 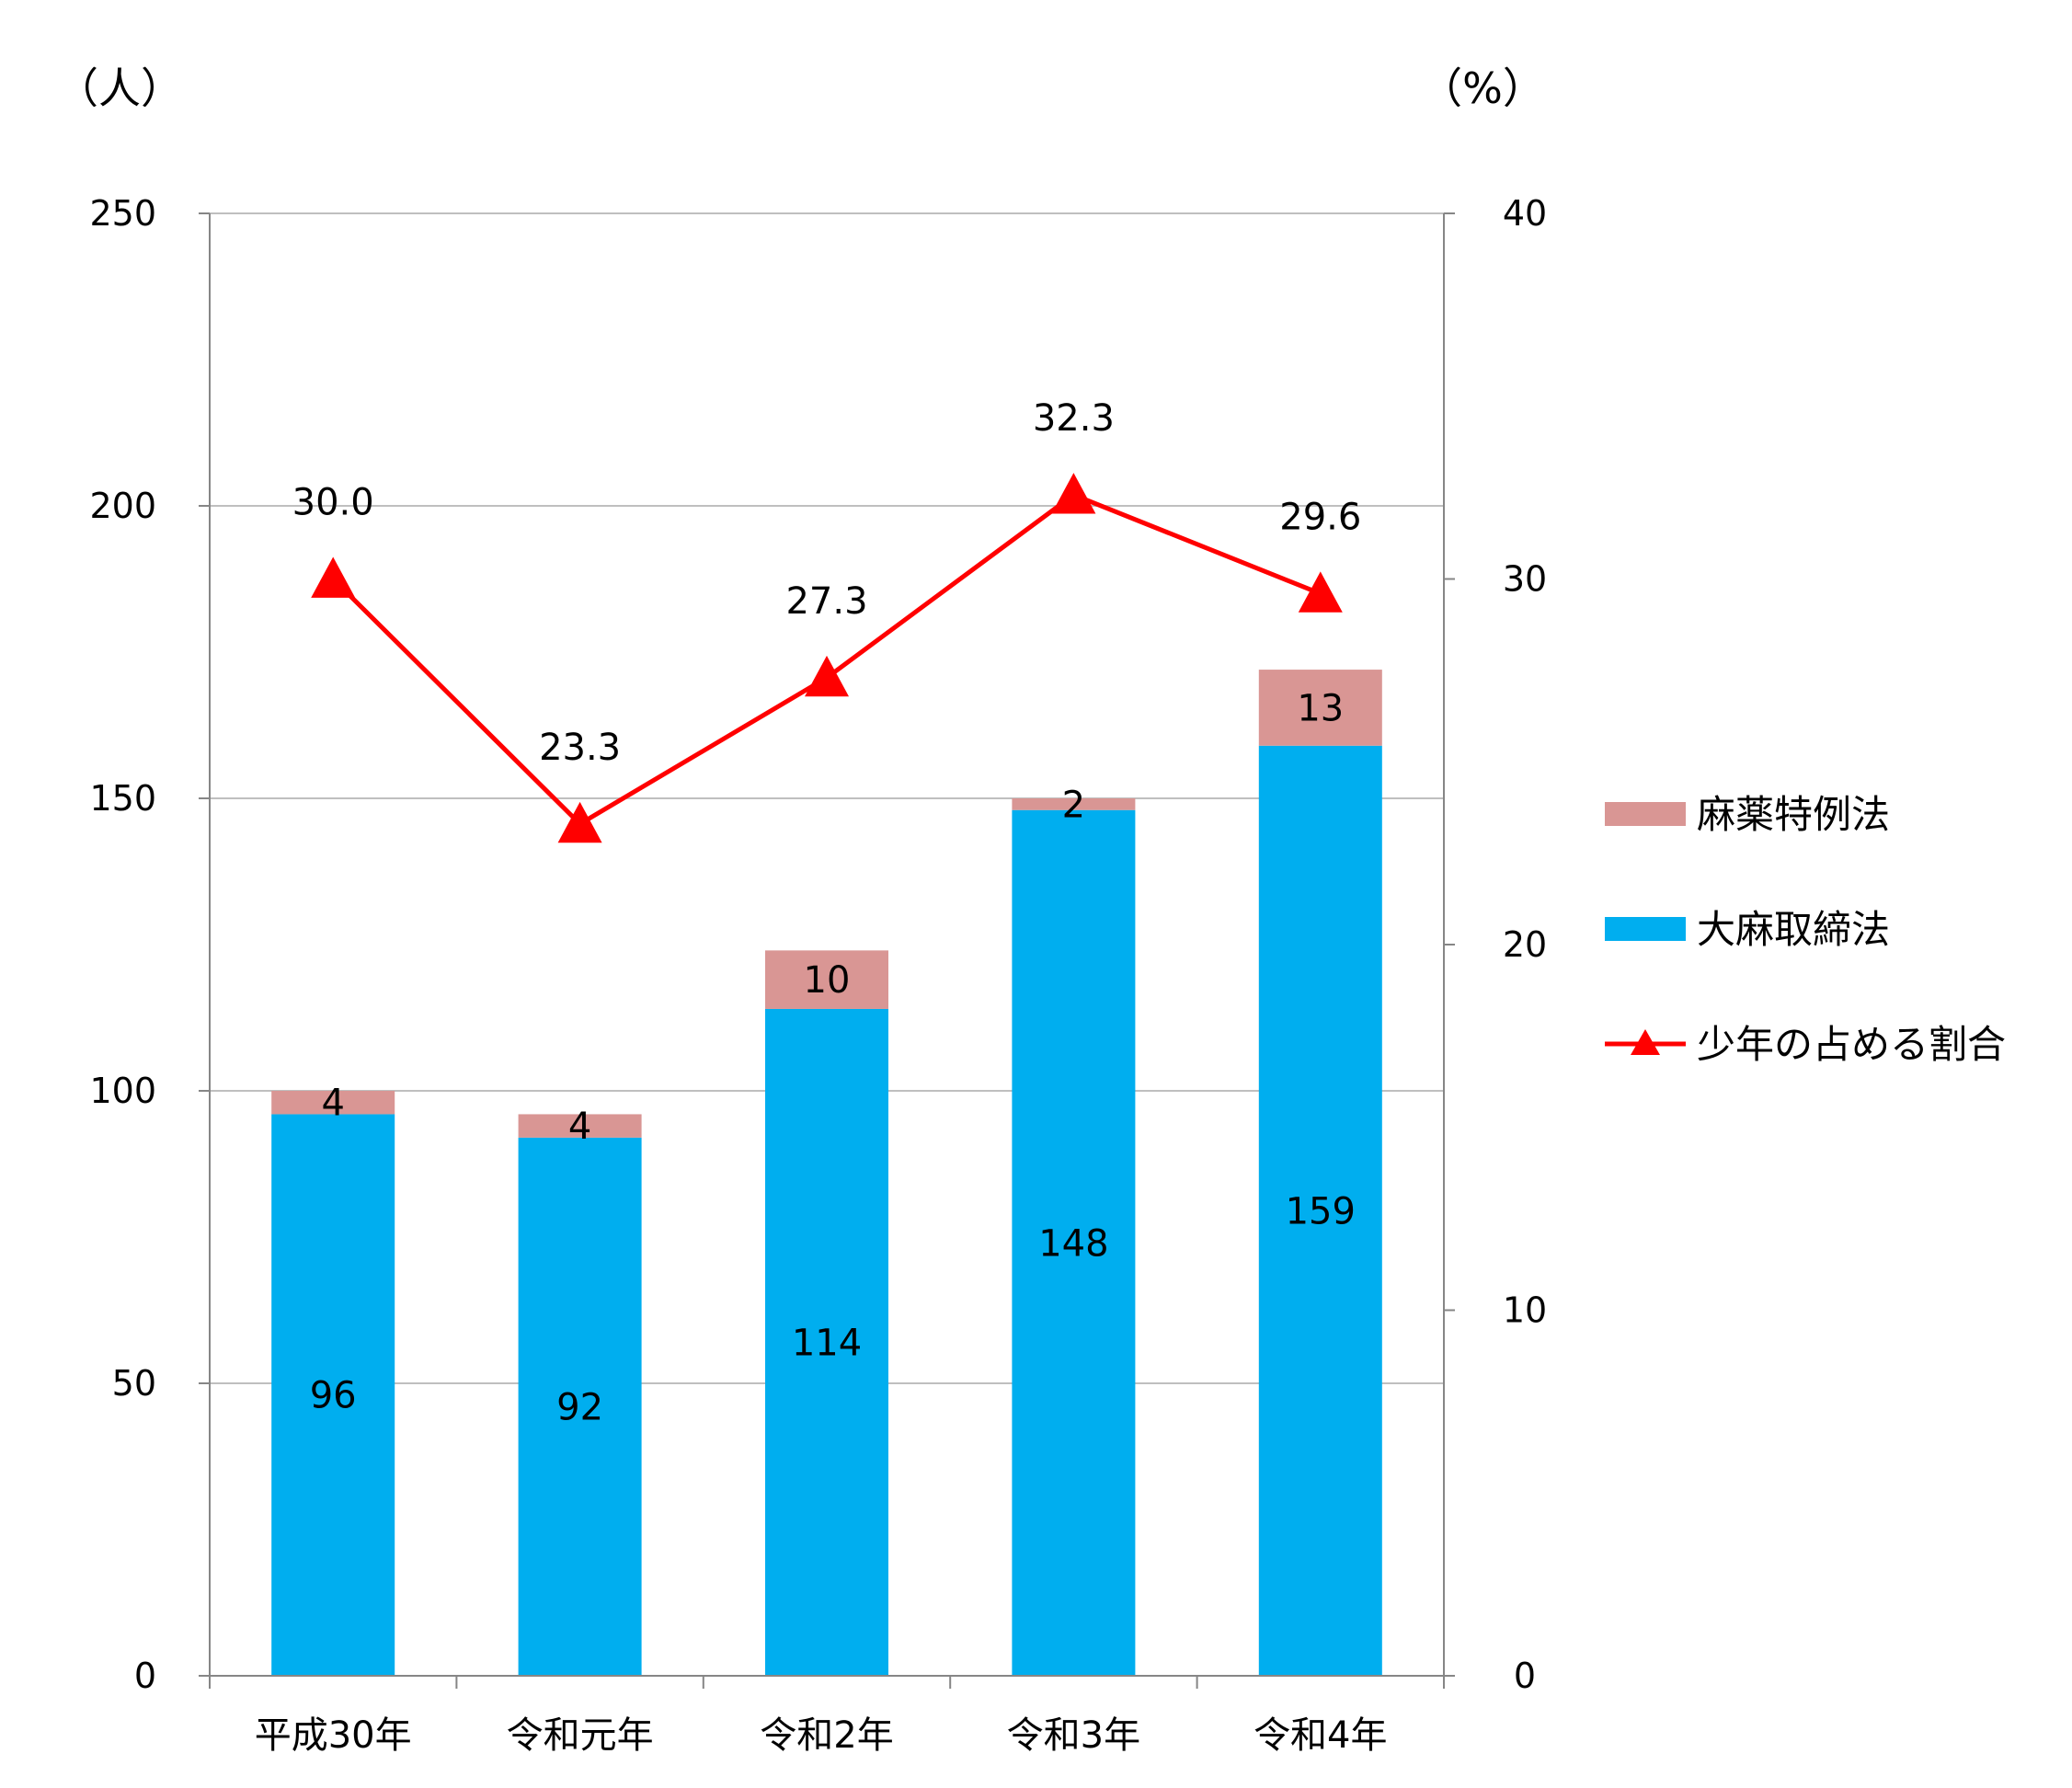 What do you see at coordinates (1525, 1676) in the screenshot?
I see `right-tick-label: 0` at bounding box center [1525, 1676].